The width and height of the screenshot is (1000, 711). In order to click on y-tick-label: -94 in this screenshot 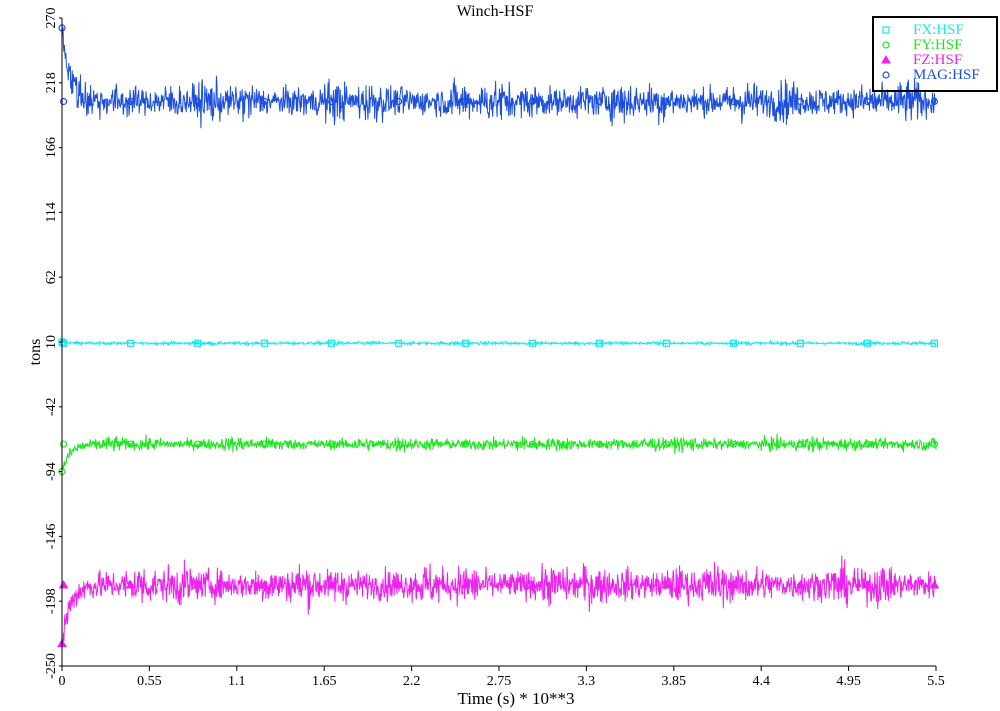, I will do `click(51, 471)`.